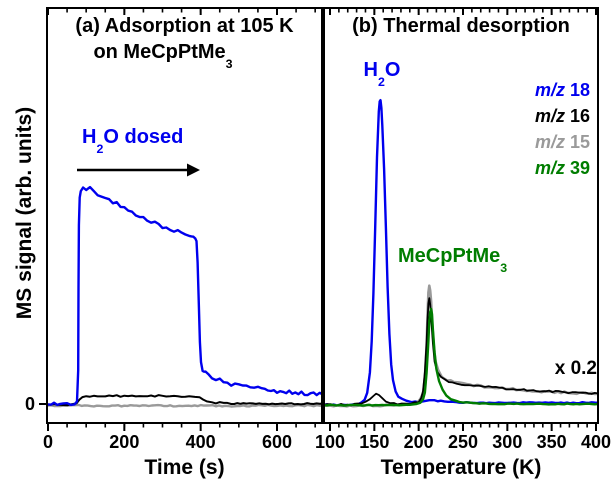 Image resolution: width=616 pixels, height=496 pixels. Describe the element at coordinates (575, 368) in the screenshot. I see `scale-factor-annotation: x 0.2` at that location.